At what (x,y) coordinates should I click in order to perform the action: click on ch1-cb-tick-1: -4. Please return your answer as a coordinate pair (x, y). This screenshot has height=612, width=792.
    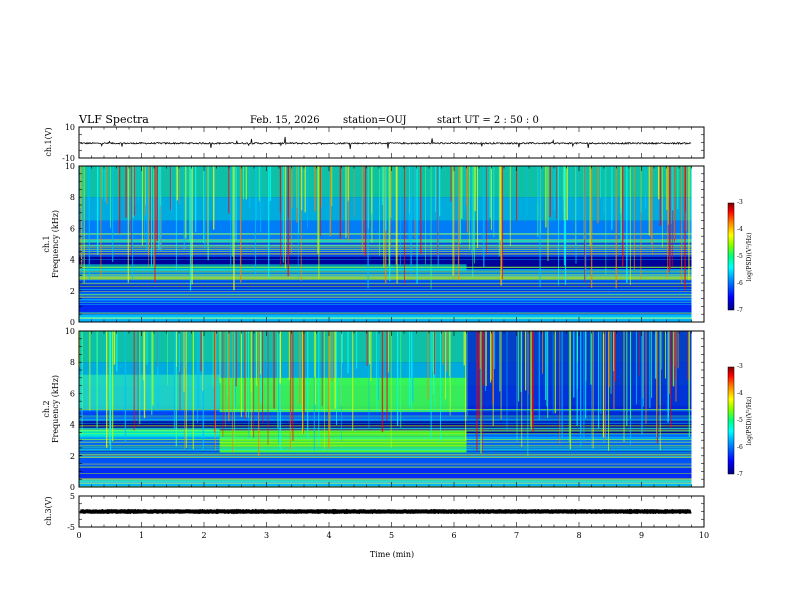
    Looking at the image, I should click on (740, 229).